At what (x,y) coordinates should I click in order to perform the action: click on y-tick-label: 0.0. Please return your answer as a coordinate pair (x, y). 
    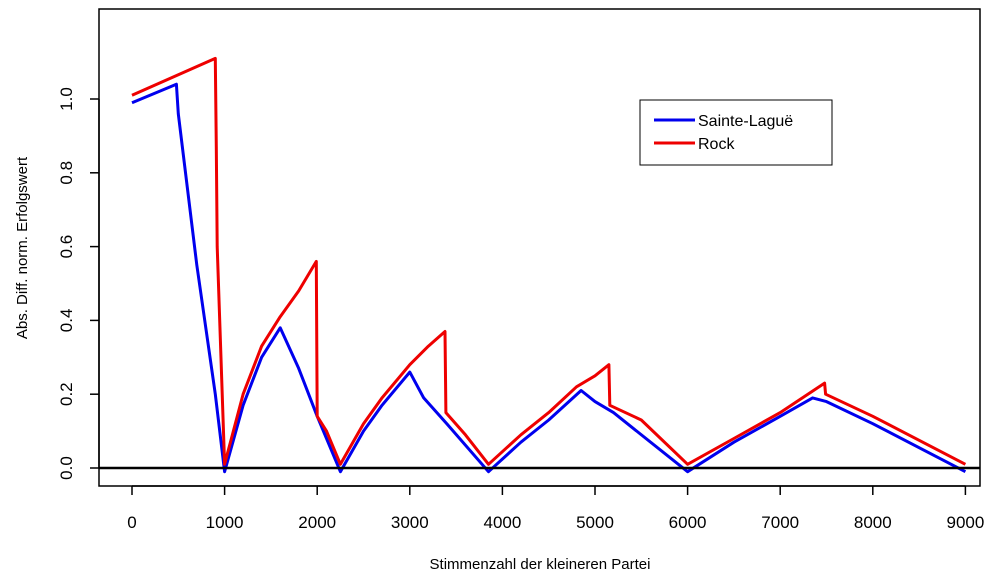
    Looking at the image, I should click on (66, 468).